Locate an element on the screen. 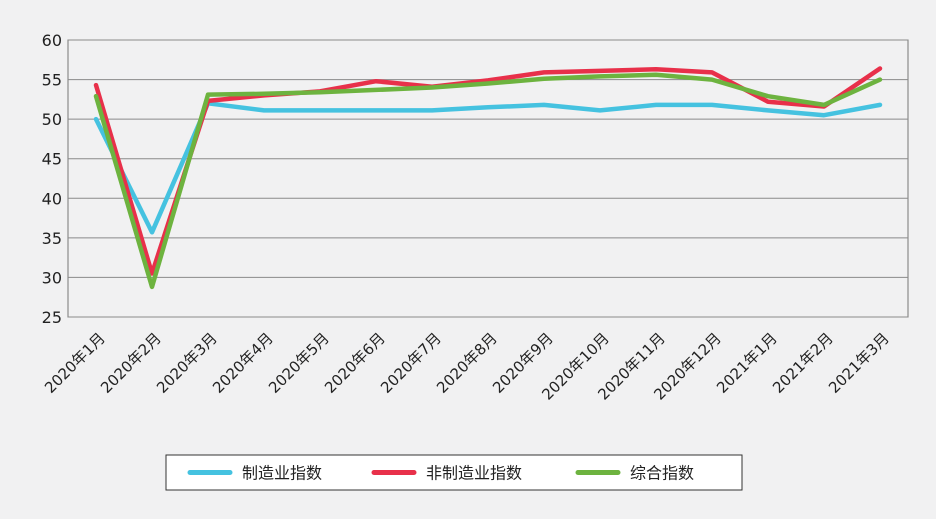 The image size is (936, 519). legend-box is located at coordinates (454, 472).